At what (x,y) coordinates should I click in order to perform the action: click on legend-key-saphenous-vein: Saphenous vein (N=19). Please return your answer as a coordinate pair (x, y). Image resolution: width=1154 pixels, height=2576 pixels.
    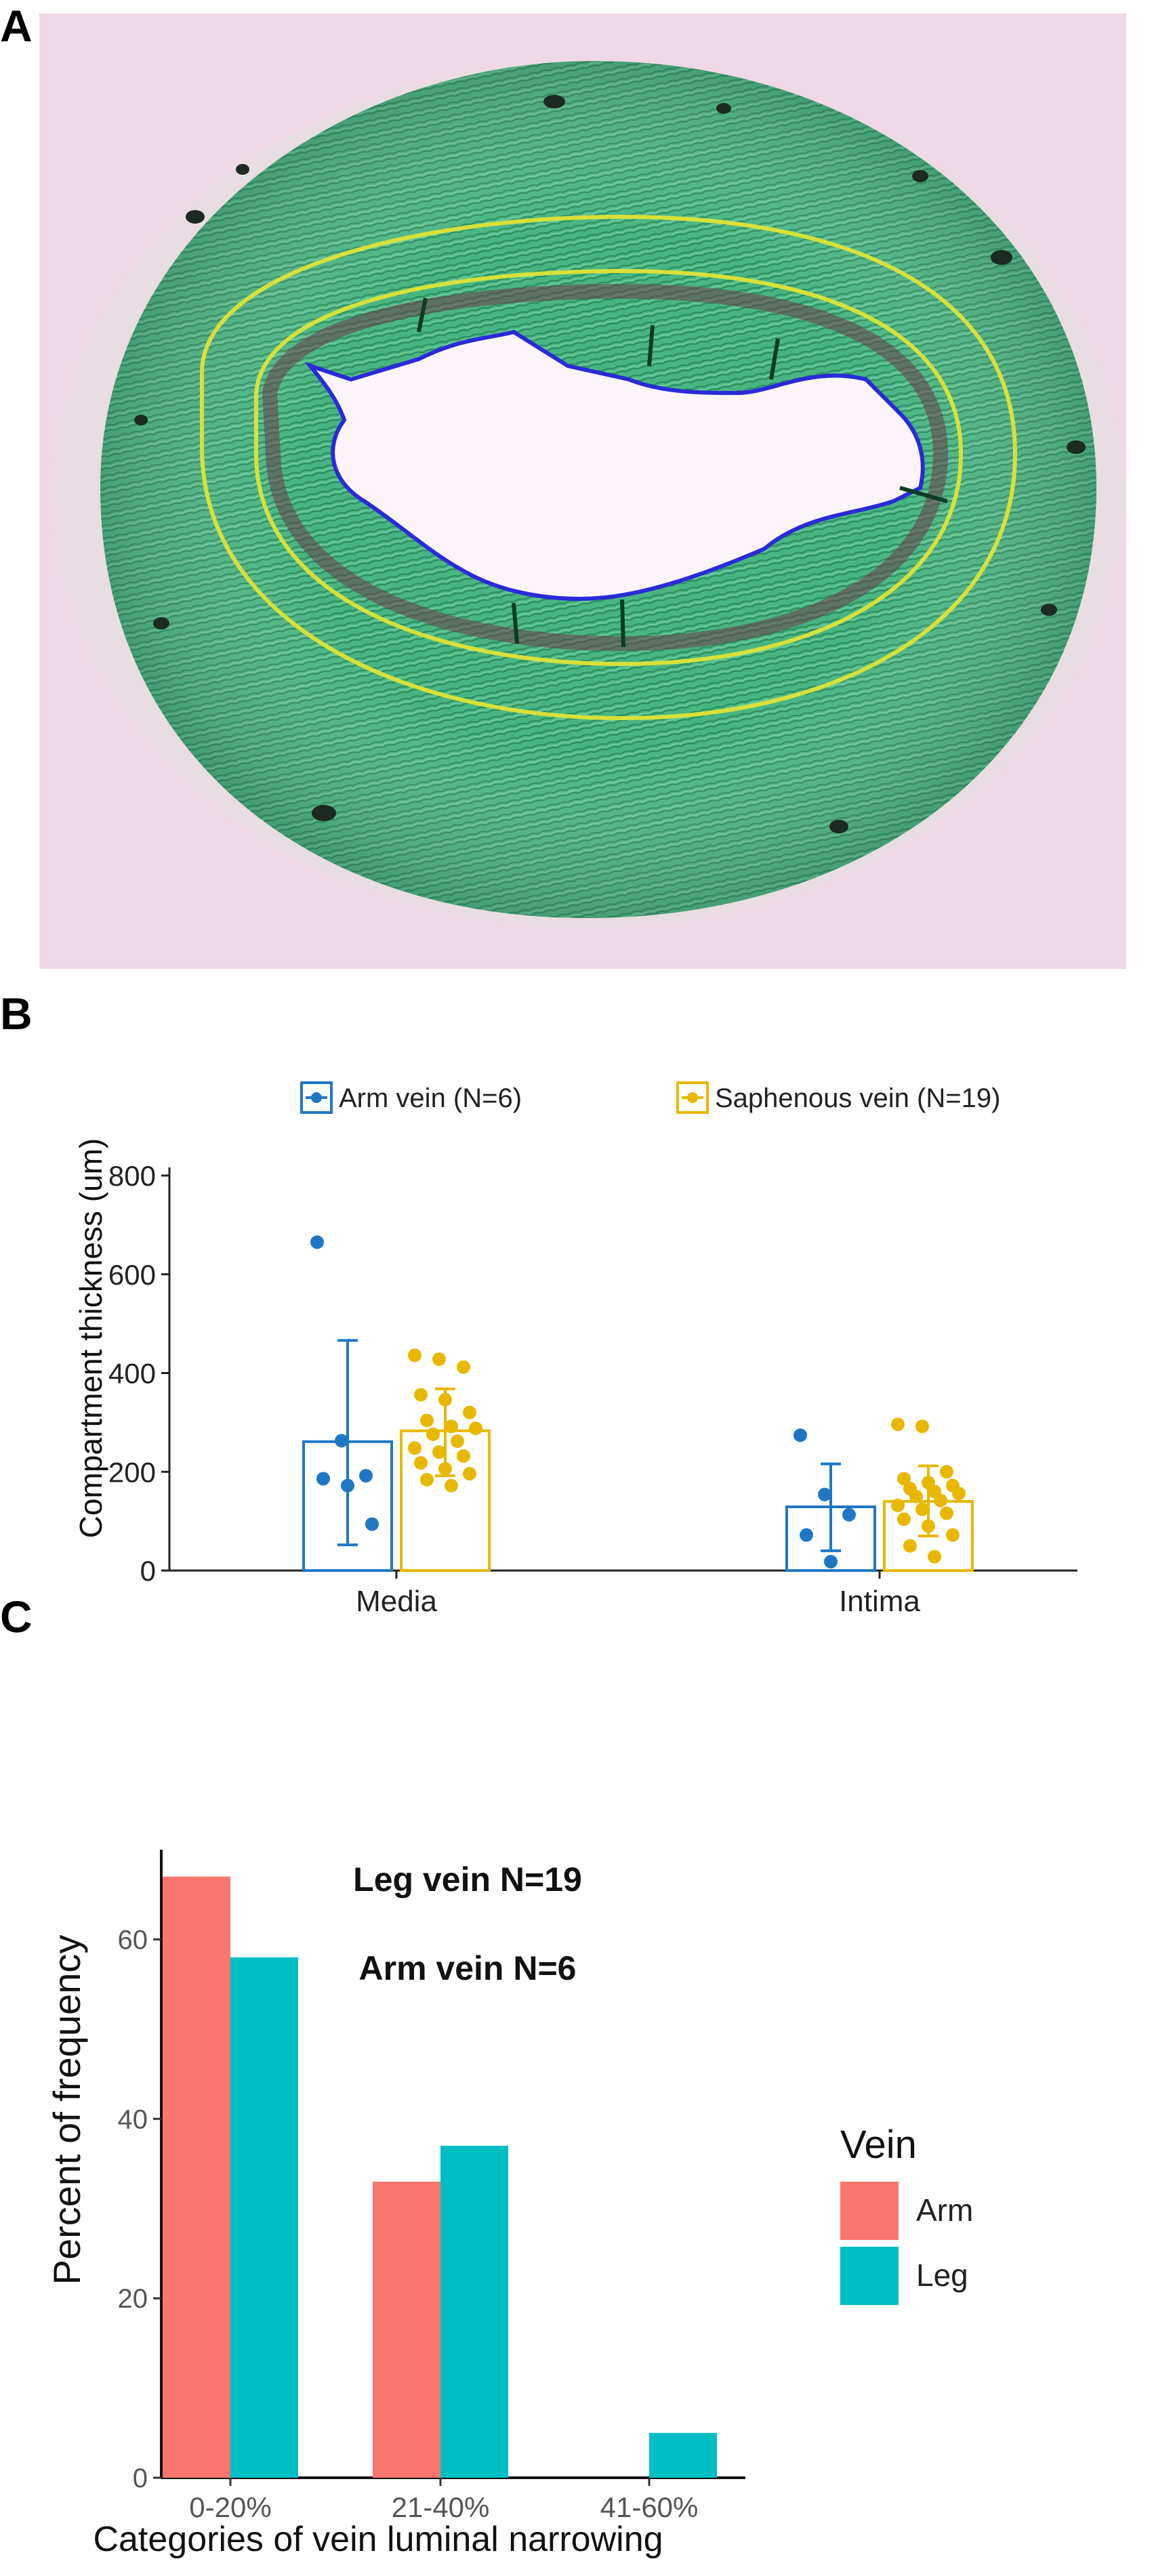
    Looking at the image, I should click on (838, 1097).